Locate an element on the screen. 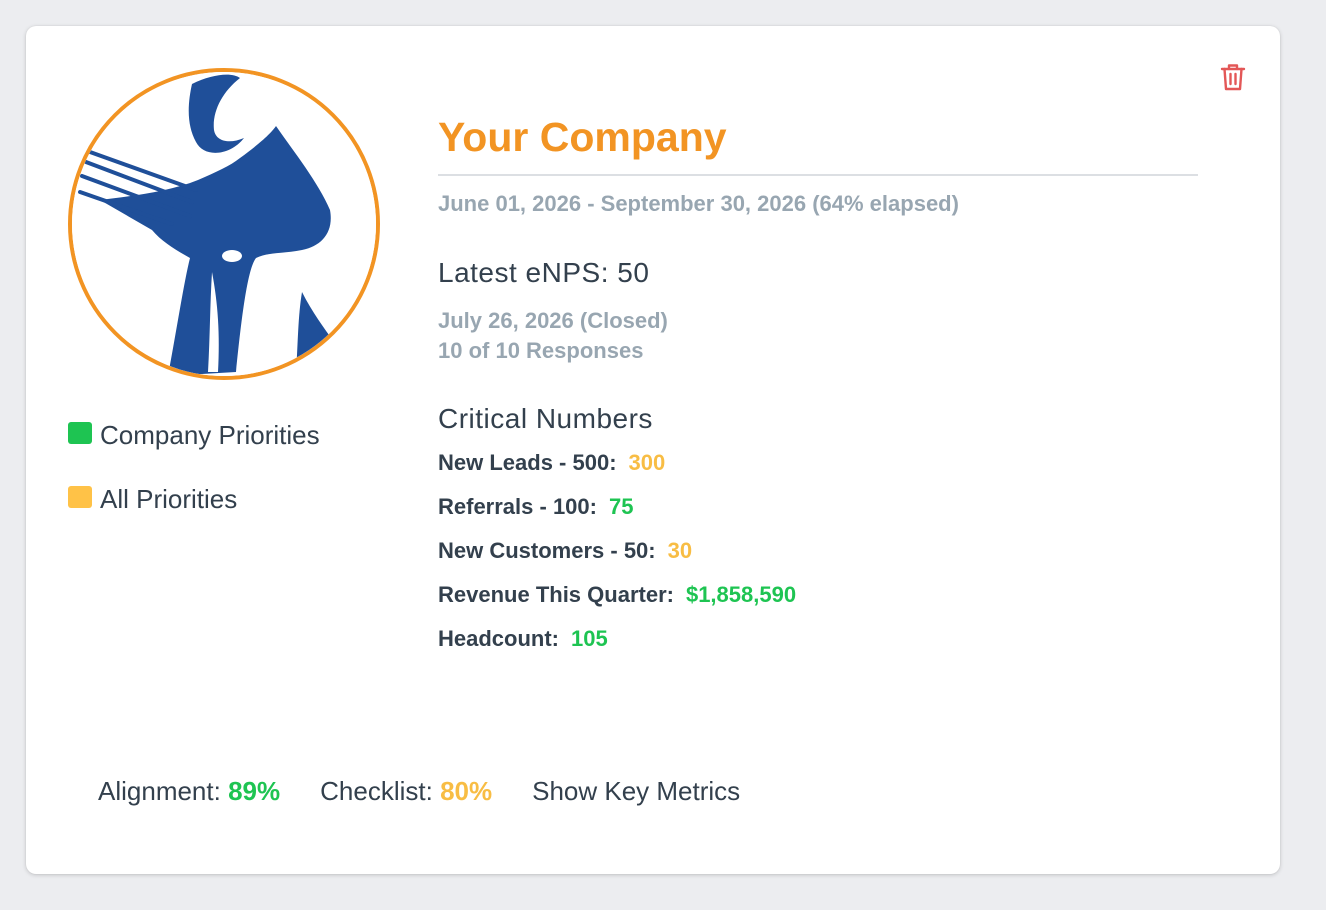 The height and width of the screenshot is (910, 1326). alignment-stat: Alignment: 89% is located at coordinates (189, 791).